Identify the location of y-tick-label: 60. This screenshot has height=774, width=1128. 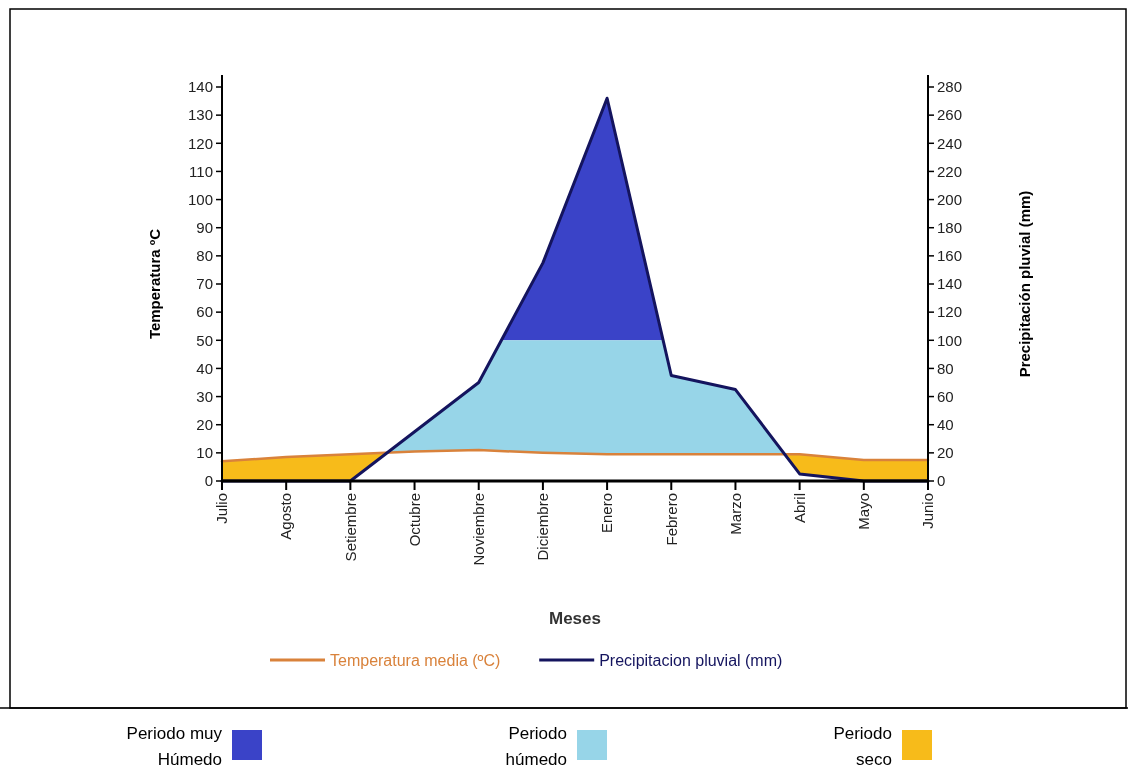
(204, 312).